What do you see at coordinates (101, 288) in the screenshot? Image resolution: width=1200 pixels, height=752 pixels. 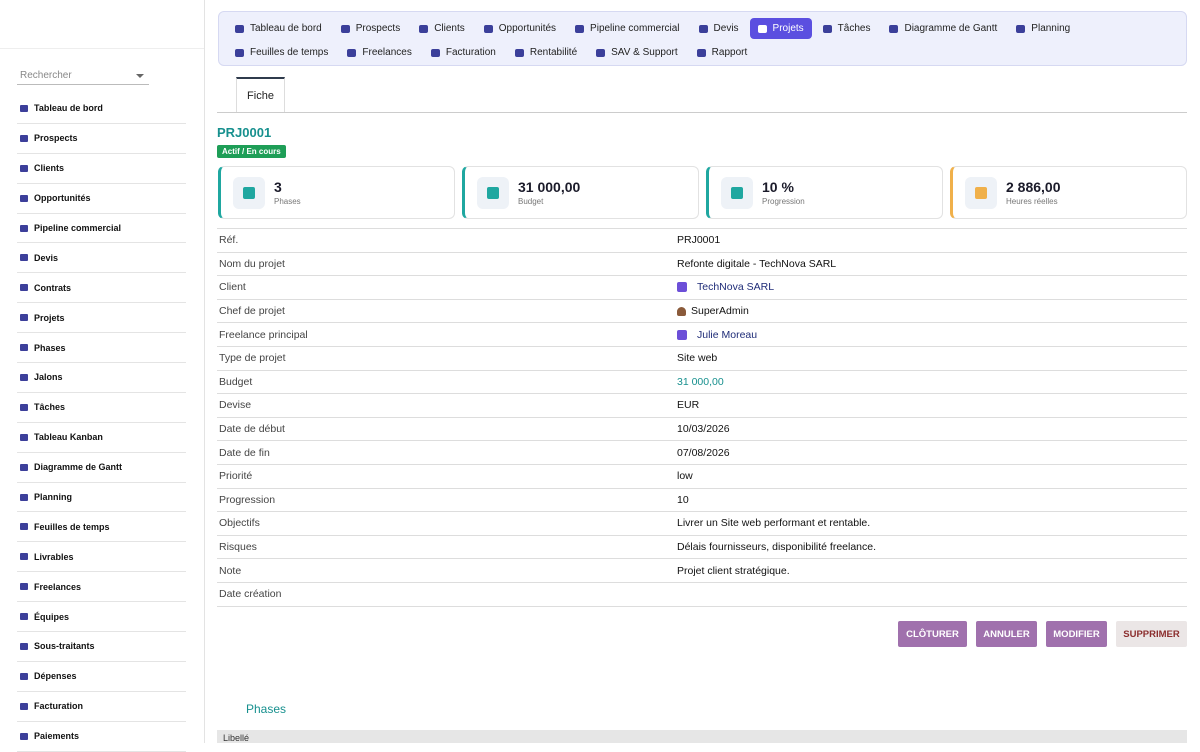 I see `sidebar-item: Contrats` at bounding box center [101, 288].